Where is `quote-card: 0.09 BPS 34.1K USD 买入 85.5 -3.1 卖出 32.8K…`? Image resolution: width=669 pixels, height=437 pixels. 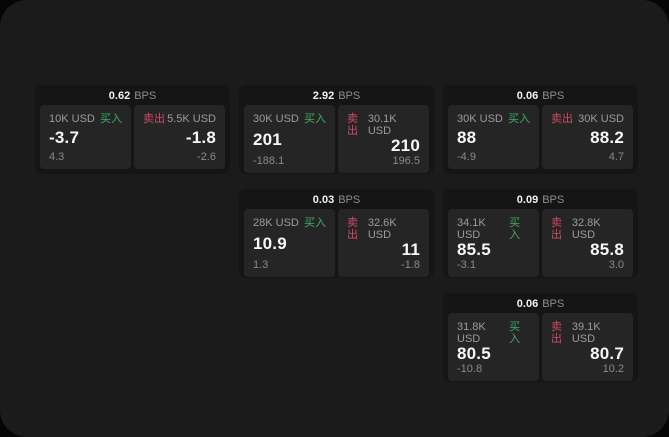 quote-card: 0.09 BPS 34.1K USD 买入 85.5 -3.1 卖出 32.8K… is located at coordinates (540, 233).